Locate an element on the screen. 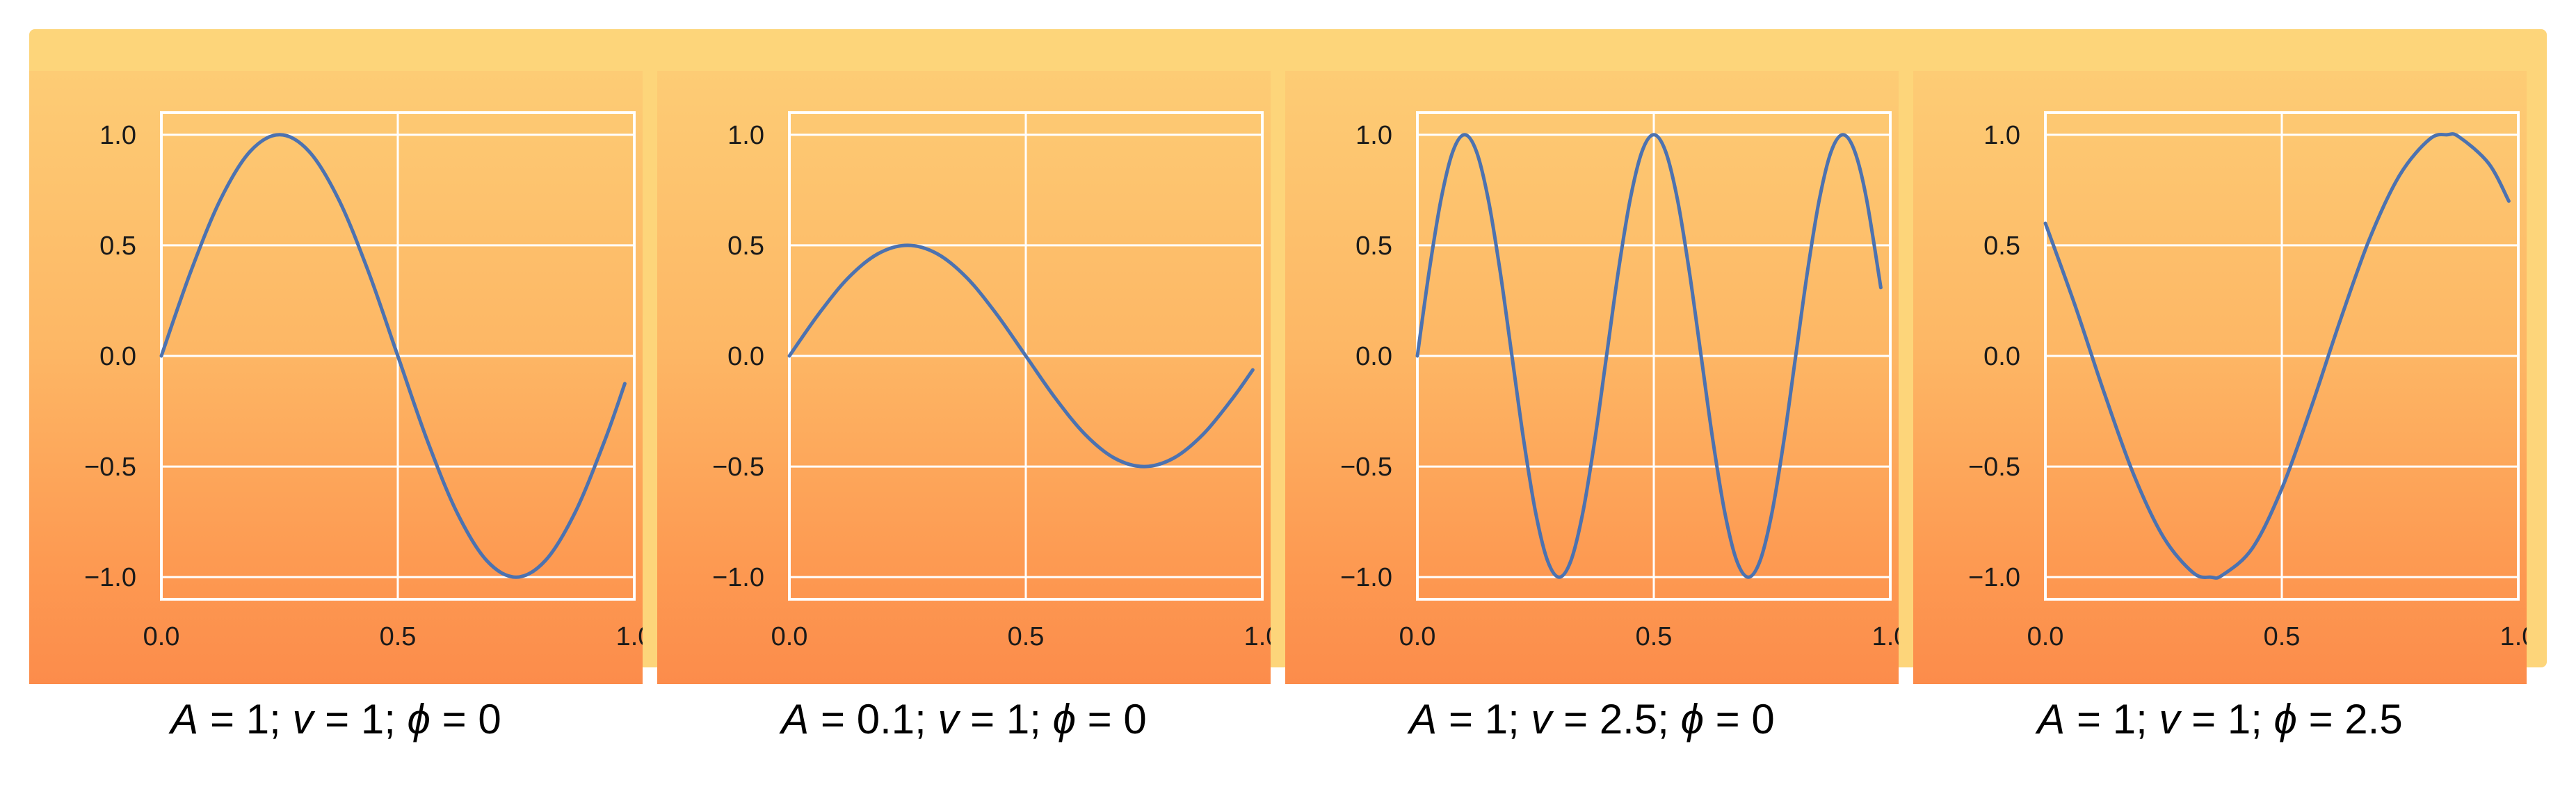  chart-4: 1.0 0.5 0.0 −0.5 −1.0 0.0 0.5 1.0 is located at coordinates (2247, 381).